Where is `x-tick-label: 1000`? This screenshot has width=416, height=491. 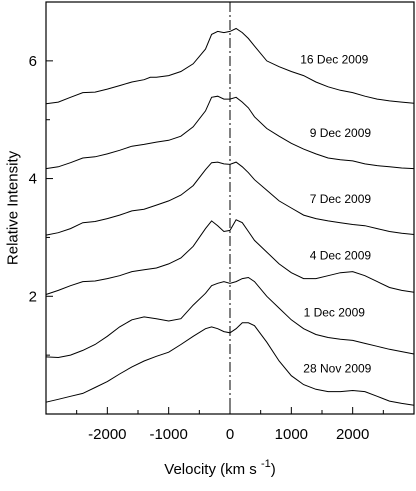 x-tick-label: 1000 is located at coordinates (291, 434).